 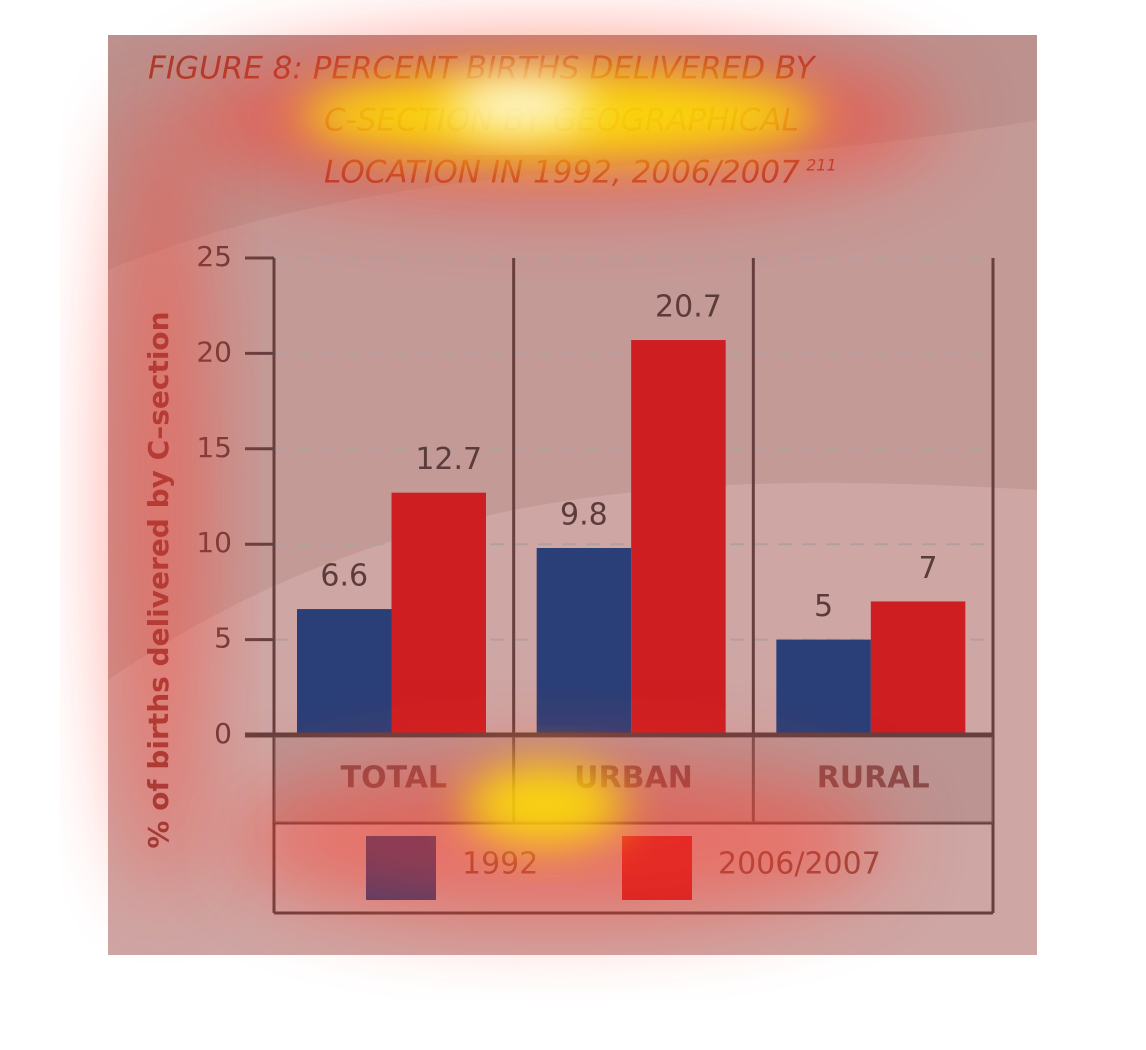 I want to click on legend-label: 1992, so click(x=500, y=864).